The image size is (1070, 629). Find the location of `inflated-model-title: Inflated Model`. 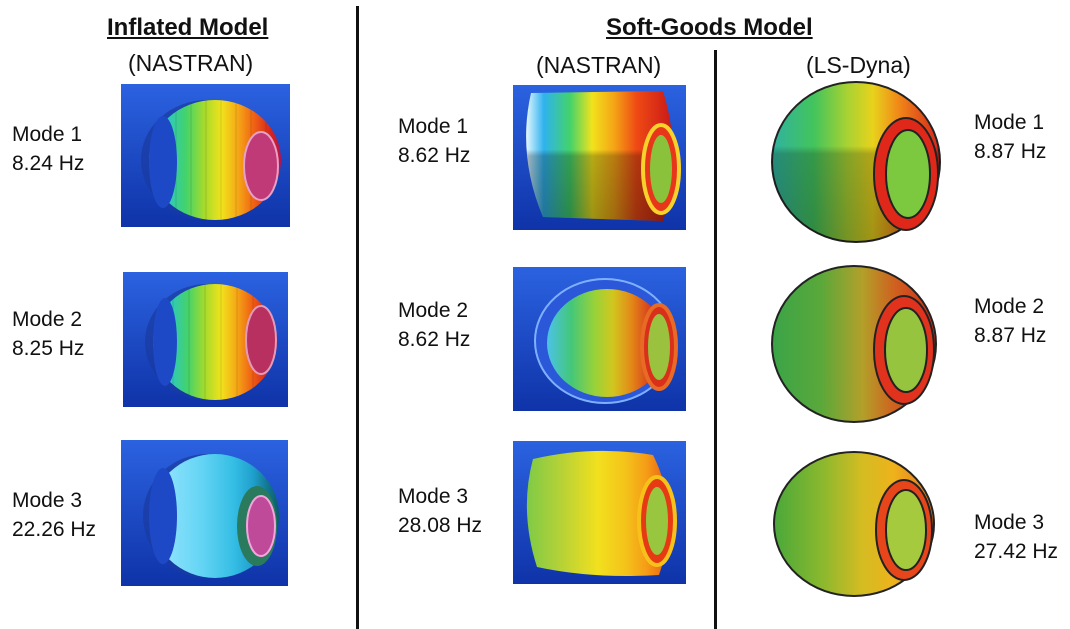

inflated-model-title: Inflated Model is located at coordinates (188, 27).